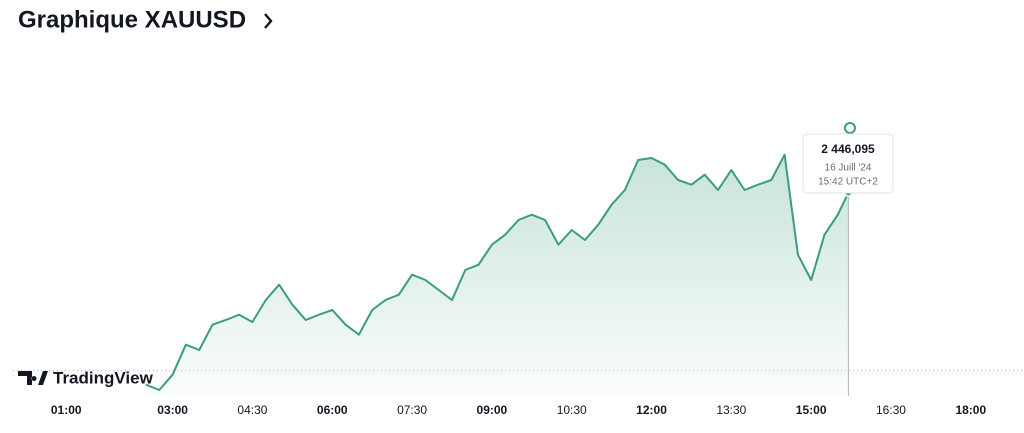 This screenshot has height=433, width=1024. What do you see at coordinates (252, 410) in the screenshot?
I see `x-tick-label: 04:30` at bounding box center [252, 410].